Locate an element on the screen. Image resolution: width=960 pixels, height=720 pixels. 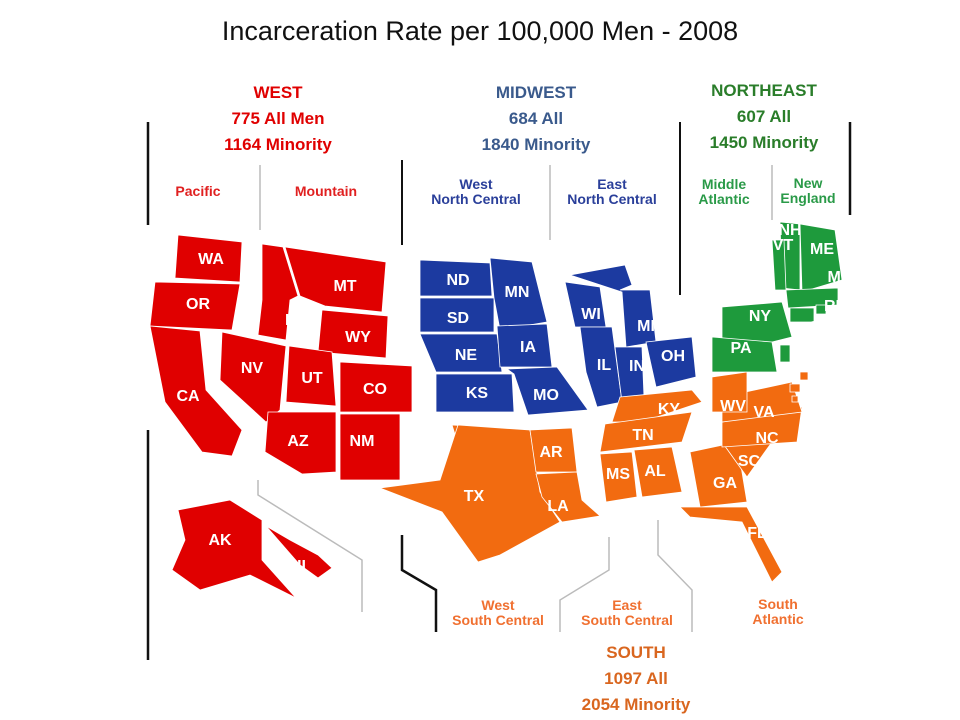
state-label: VA is located at coordinates (763, 412).